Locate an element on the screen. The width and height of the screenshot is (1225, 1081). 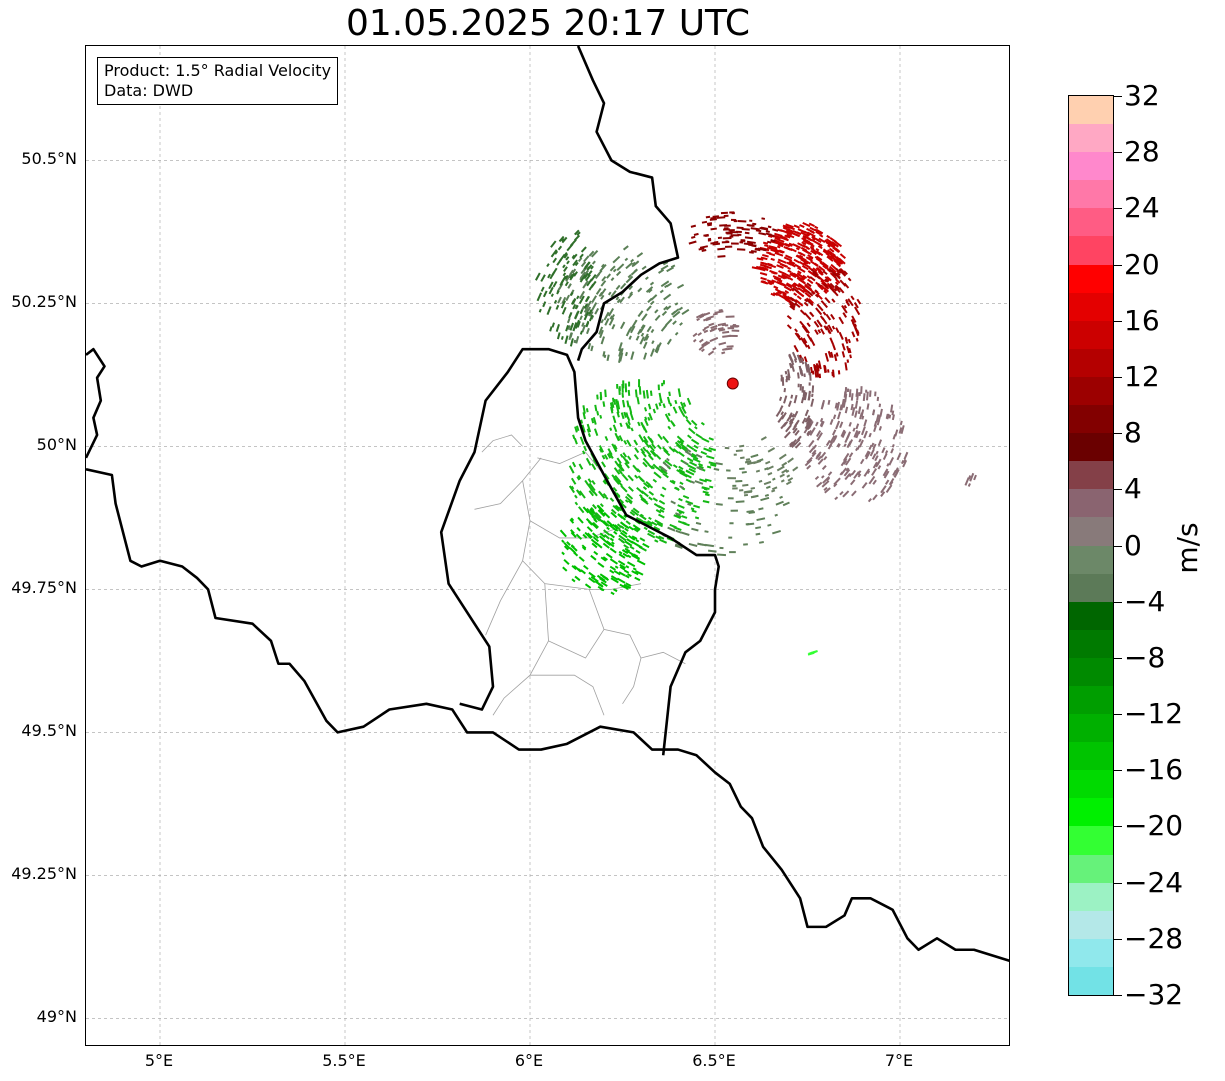
product-info-box: Product: 1.5° Radial Velocity Data: DWD is located at coordinates (218, 81).